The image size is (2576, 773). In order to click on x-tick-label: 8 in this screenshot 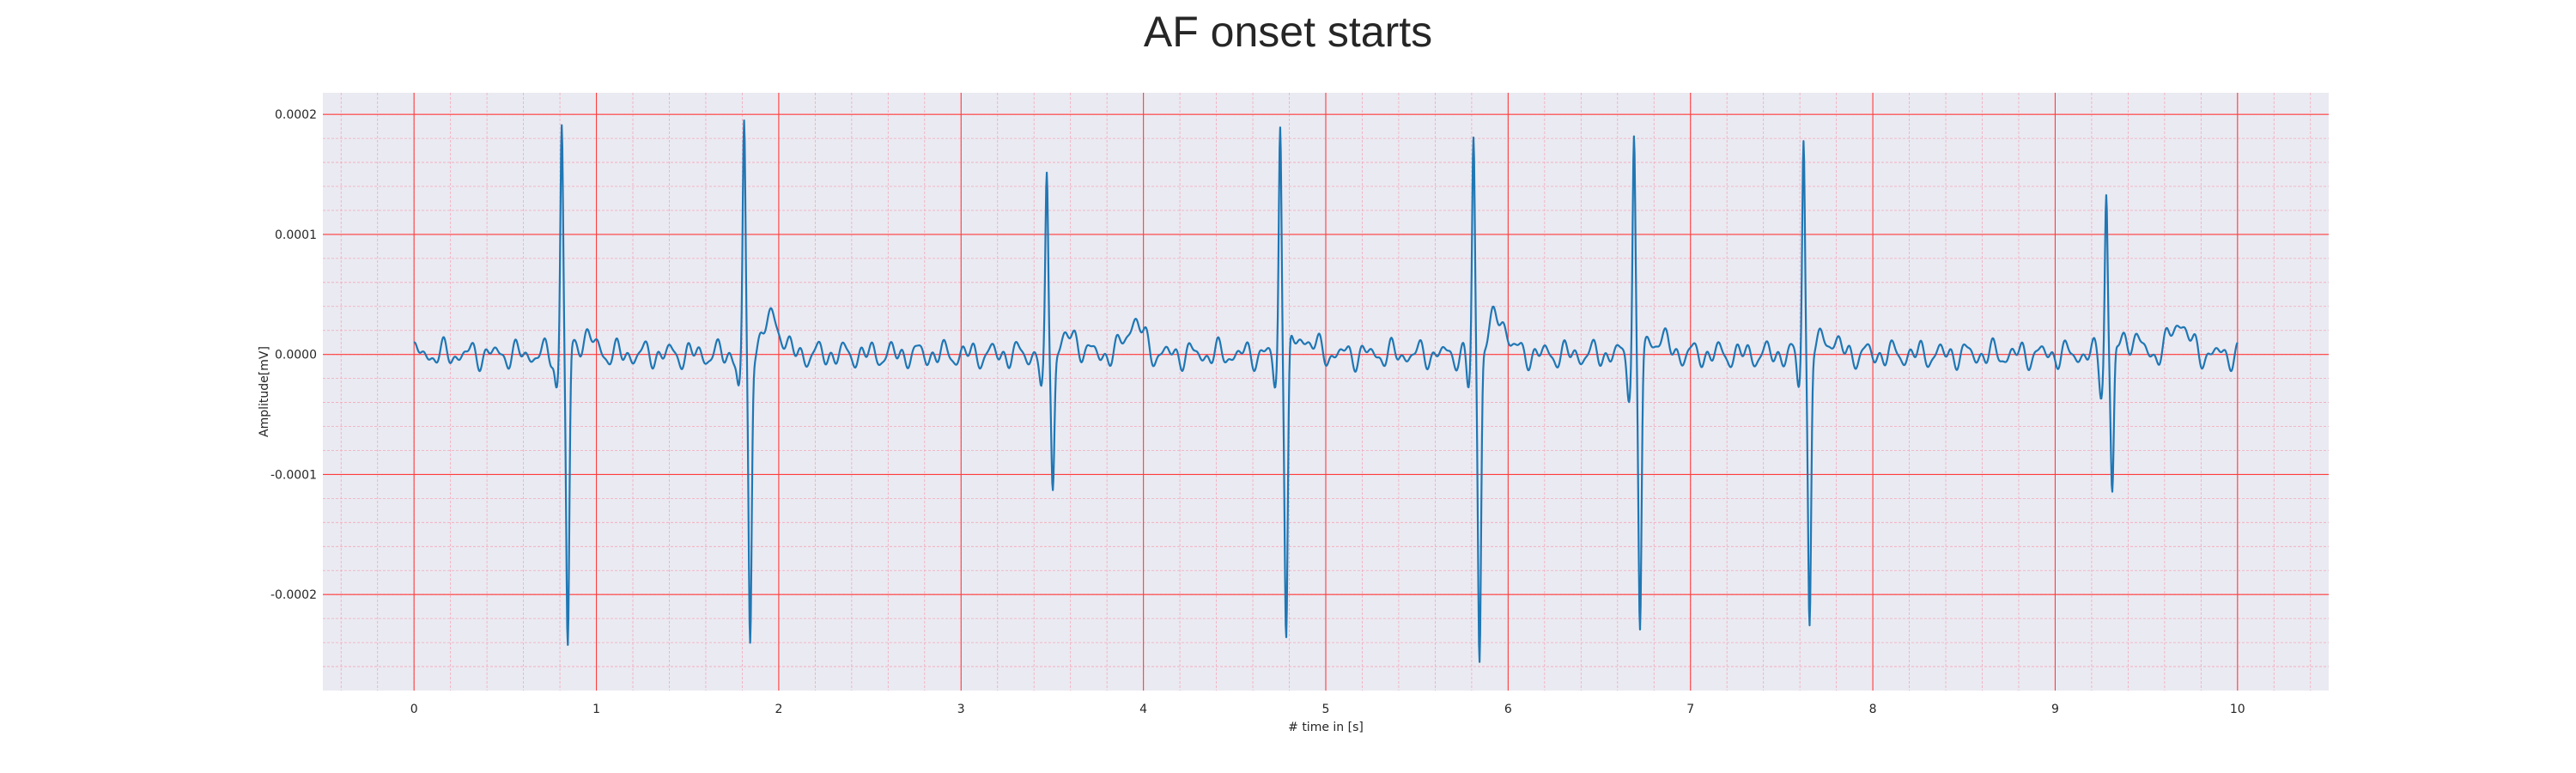, I will do `click(1873, 709)`.